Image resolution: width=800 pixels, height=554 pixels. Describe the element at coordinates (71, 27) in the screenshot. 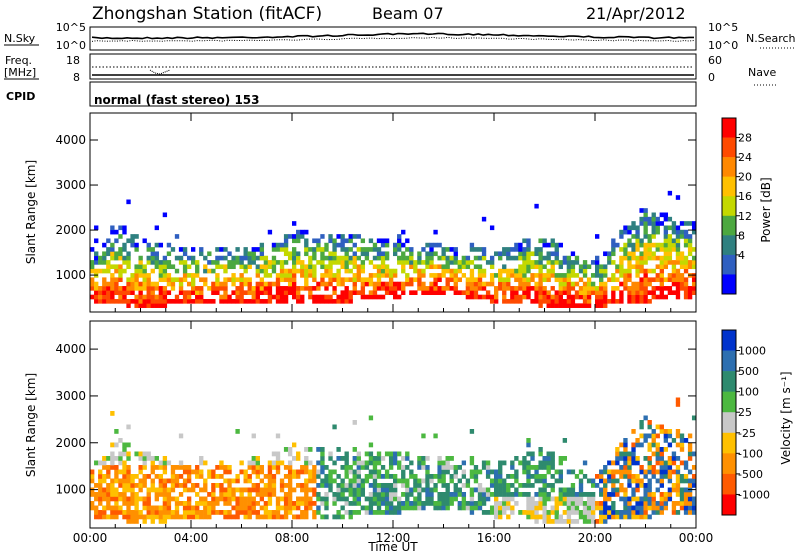

I see `nsky-tick-high: 10^5` at that location.